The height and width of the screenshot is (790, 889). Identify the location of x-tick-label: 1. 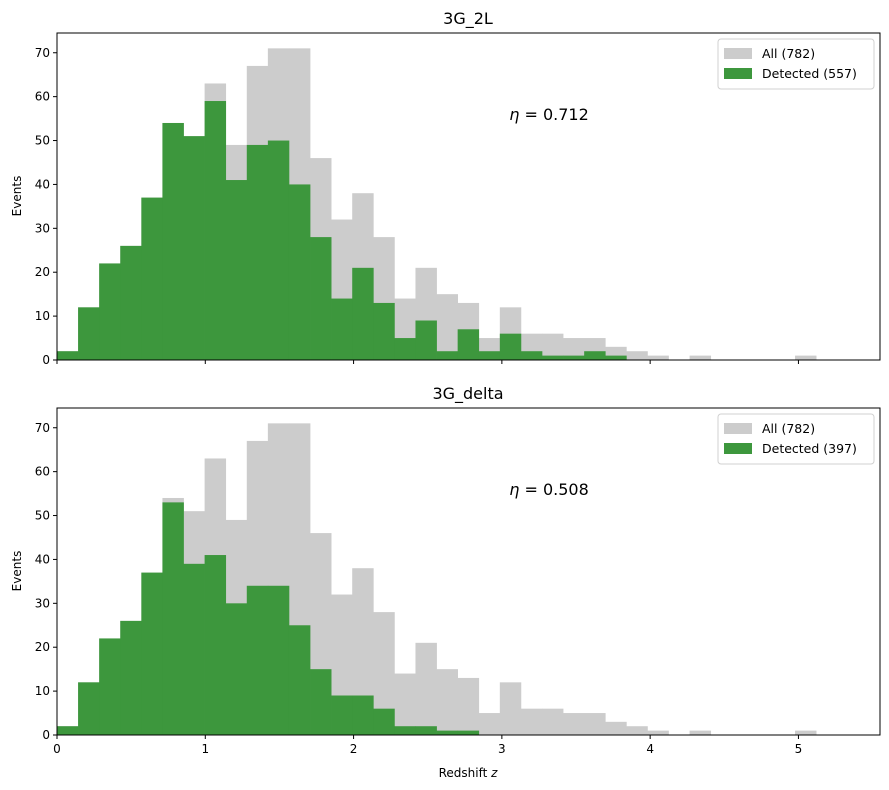
(205, 749).